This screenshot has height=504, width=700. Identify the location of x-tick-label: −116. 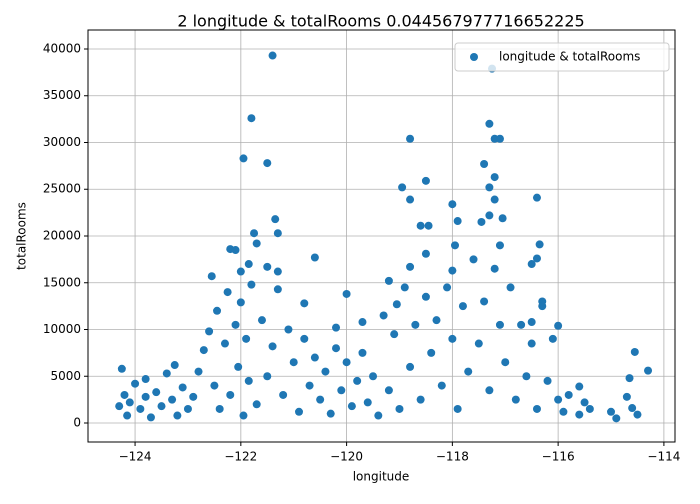
(558, 457).